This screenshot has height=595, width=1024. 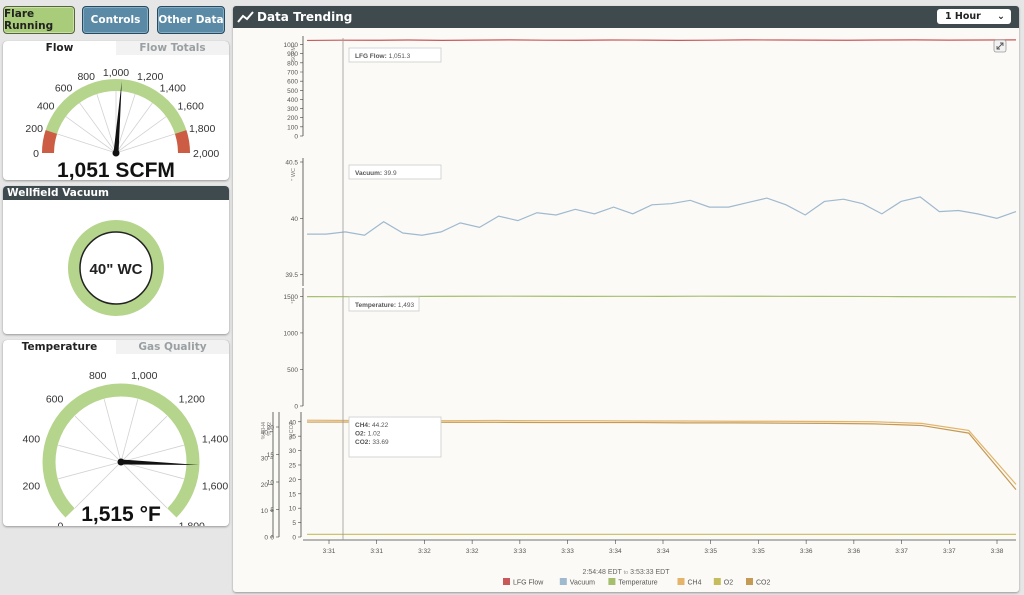 I want to click on flow-gauge-tick-label: 0, so click(x=36, y=154).